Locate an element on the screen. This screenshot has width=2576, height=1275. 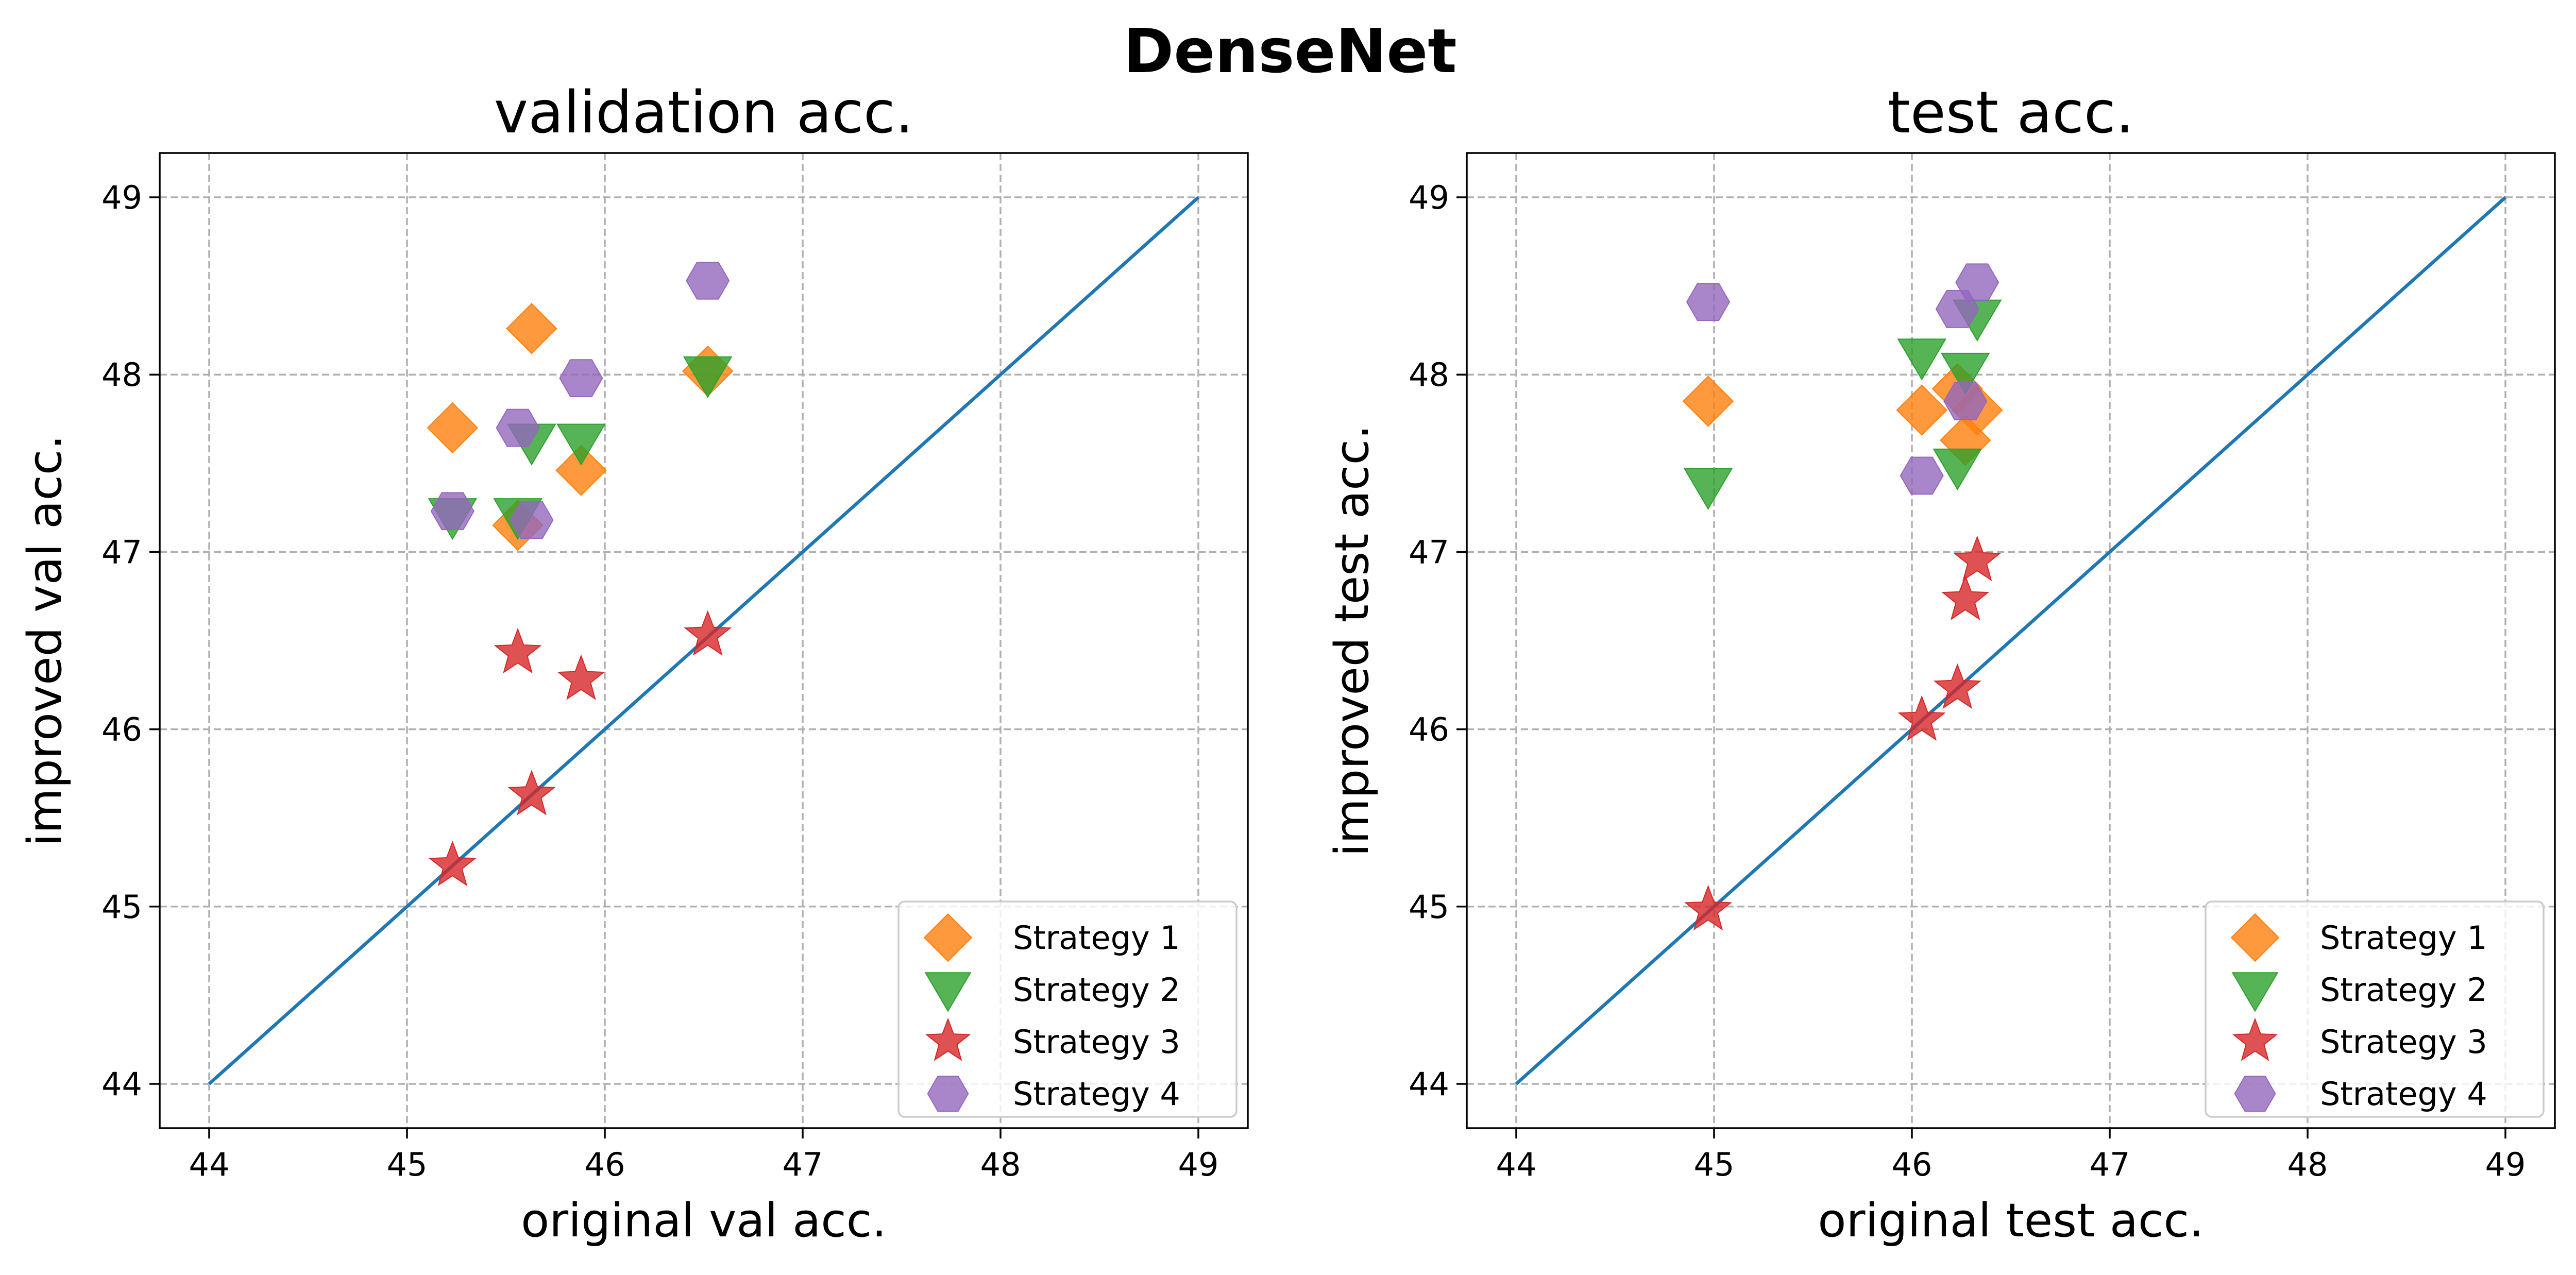
panel-title: test acc. is located at coordinates (2011, 112).